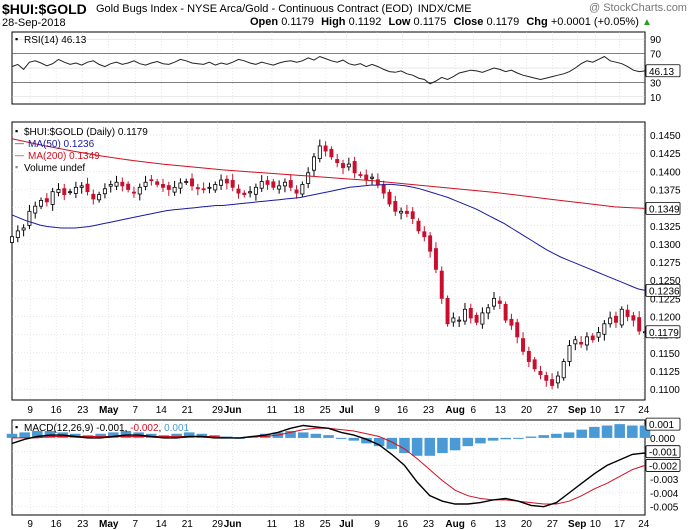  What do you see at coordinates (665, 227) in the screenshot?
I see `price-tick-label: 0.1325` at bounding box center [665, 227].